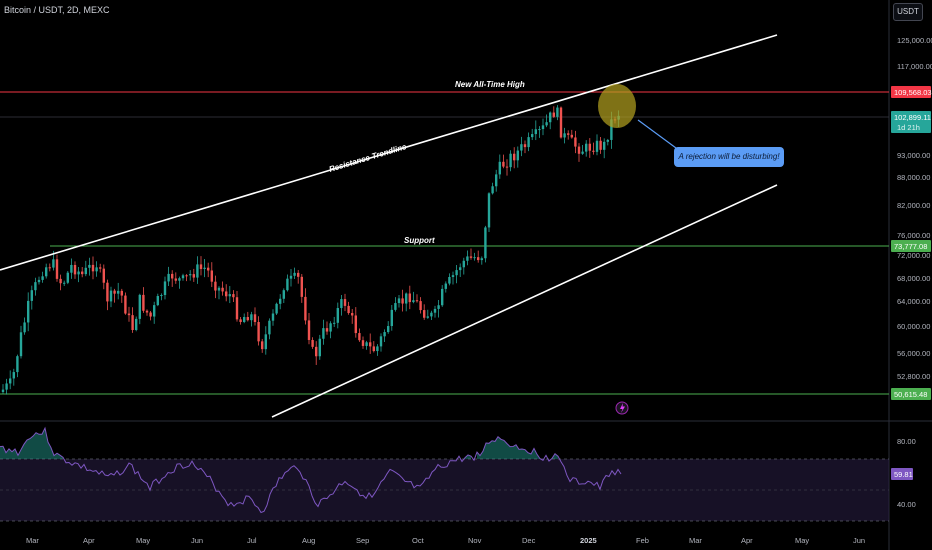 This screenshot has width=932, height=550. Describe the element at coordinates (490, 84) in the screenshot. I see `ath-annotation: New All-Time High` at that location.